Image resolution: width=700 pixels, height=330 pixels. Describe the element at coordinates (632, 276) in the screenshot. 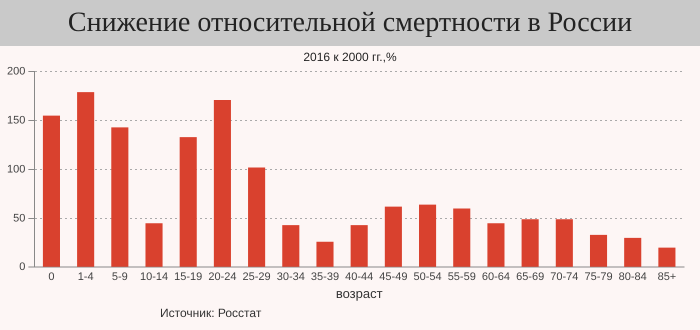

I see `x-tick-label: 80-84` at that location.